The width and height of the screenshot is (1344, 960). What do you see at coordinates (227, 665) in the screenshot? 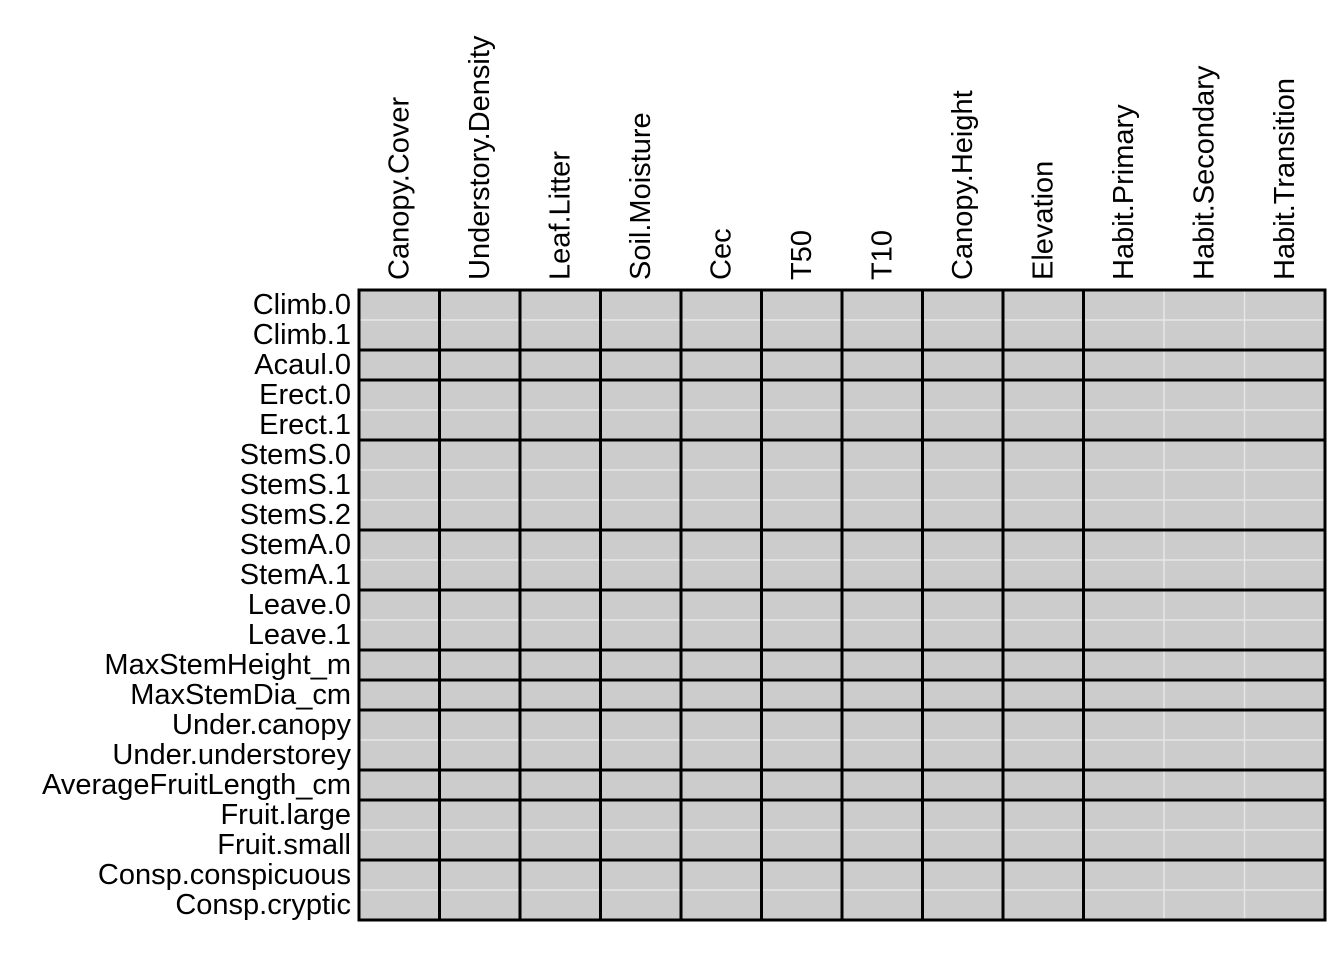
I see `row-label: MaxStemHeight_m` at bounding box center [227, 665].